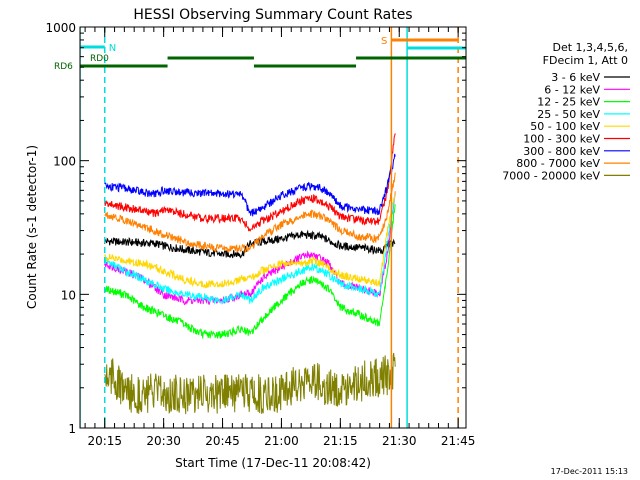 The height and width of the screenshot is (480, 640). I want to click on series-line-25-50-kev, so click(250, 249).